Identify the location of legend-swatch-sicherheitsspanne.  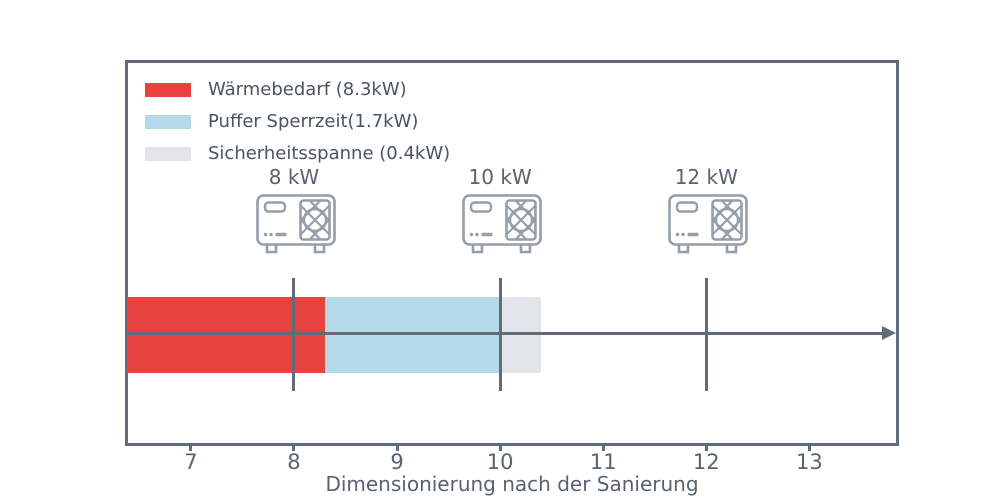
(168, 153).